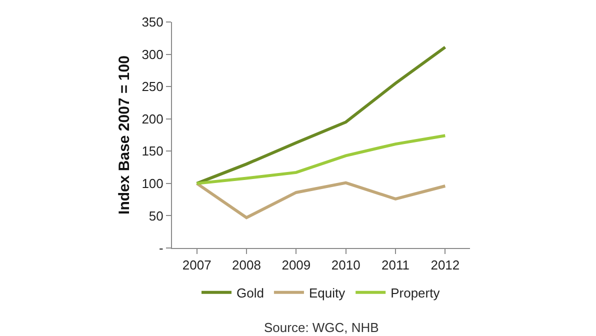  Describe the element at coordinates (415, 292) in the screenshot. I see `legend-label: Property` at that location.